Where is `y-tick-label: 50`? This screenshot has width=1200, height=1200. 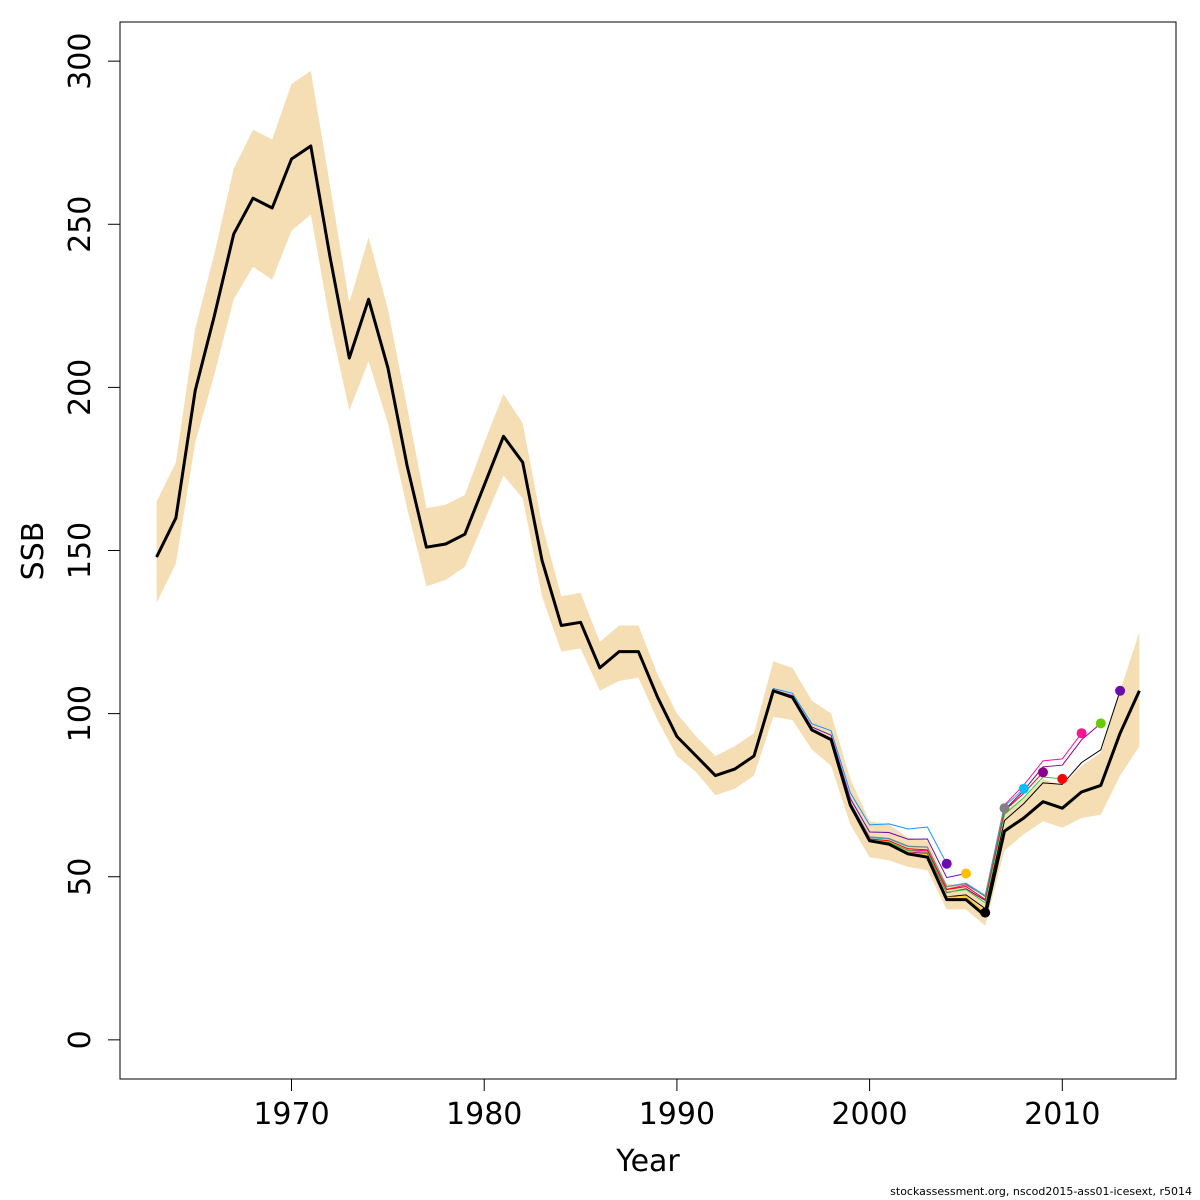 y-tick-label: 50 is located at coordinates (80, 877).